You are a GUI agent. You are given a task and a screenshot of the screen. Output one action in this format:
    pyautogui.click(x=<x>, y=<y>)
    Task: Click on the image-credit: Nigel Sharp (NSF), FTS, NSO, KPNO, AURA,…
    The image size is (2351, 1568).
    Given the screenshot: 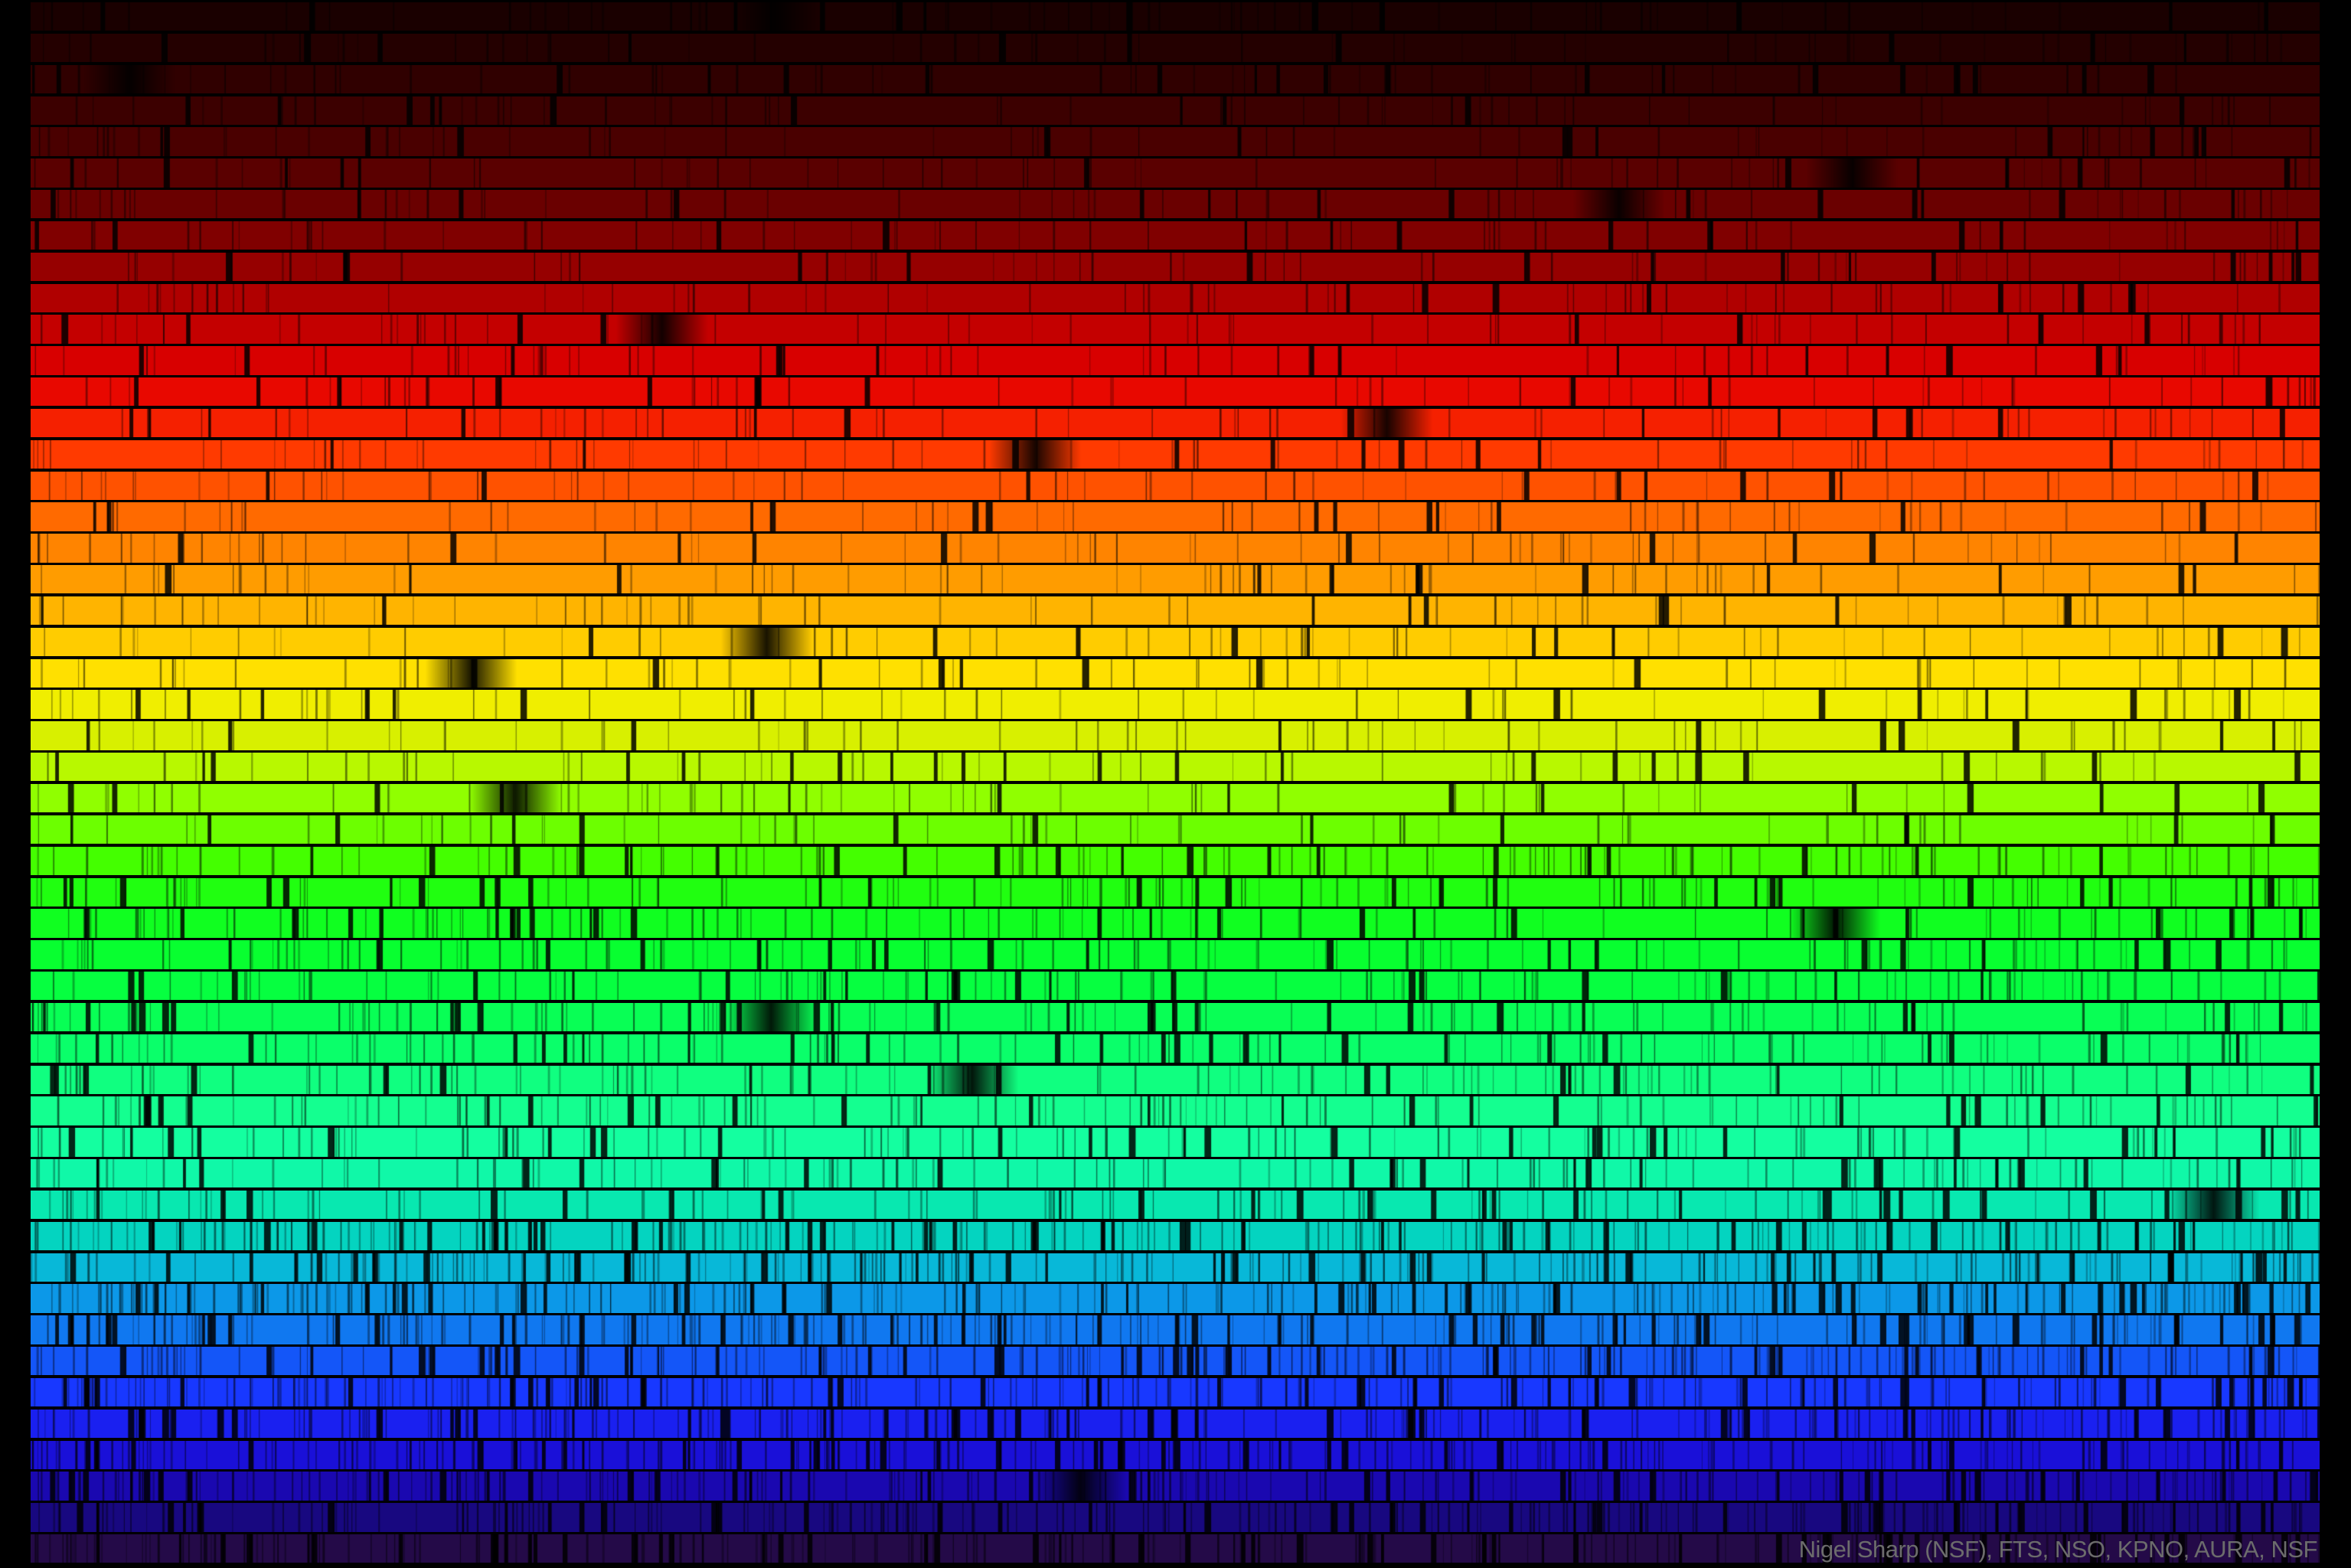 What is the action you would take?
    pyautogui.click(x=2058, y=1549)
    